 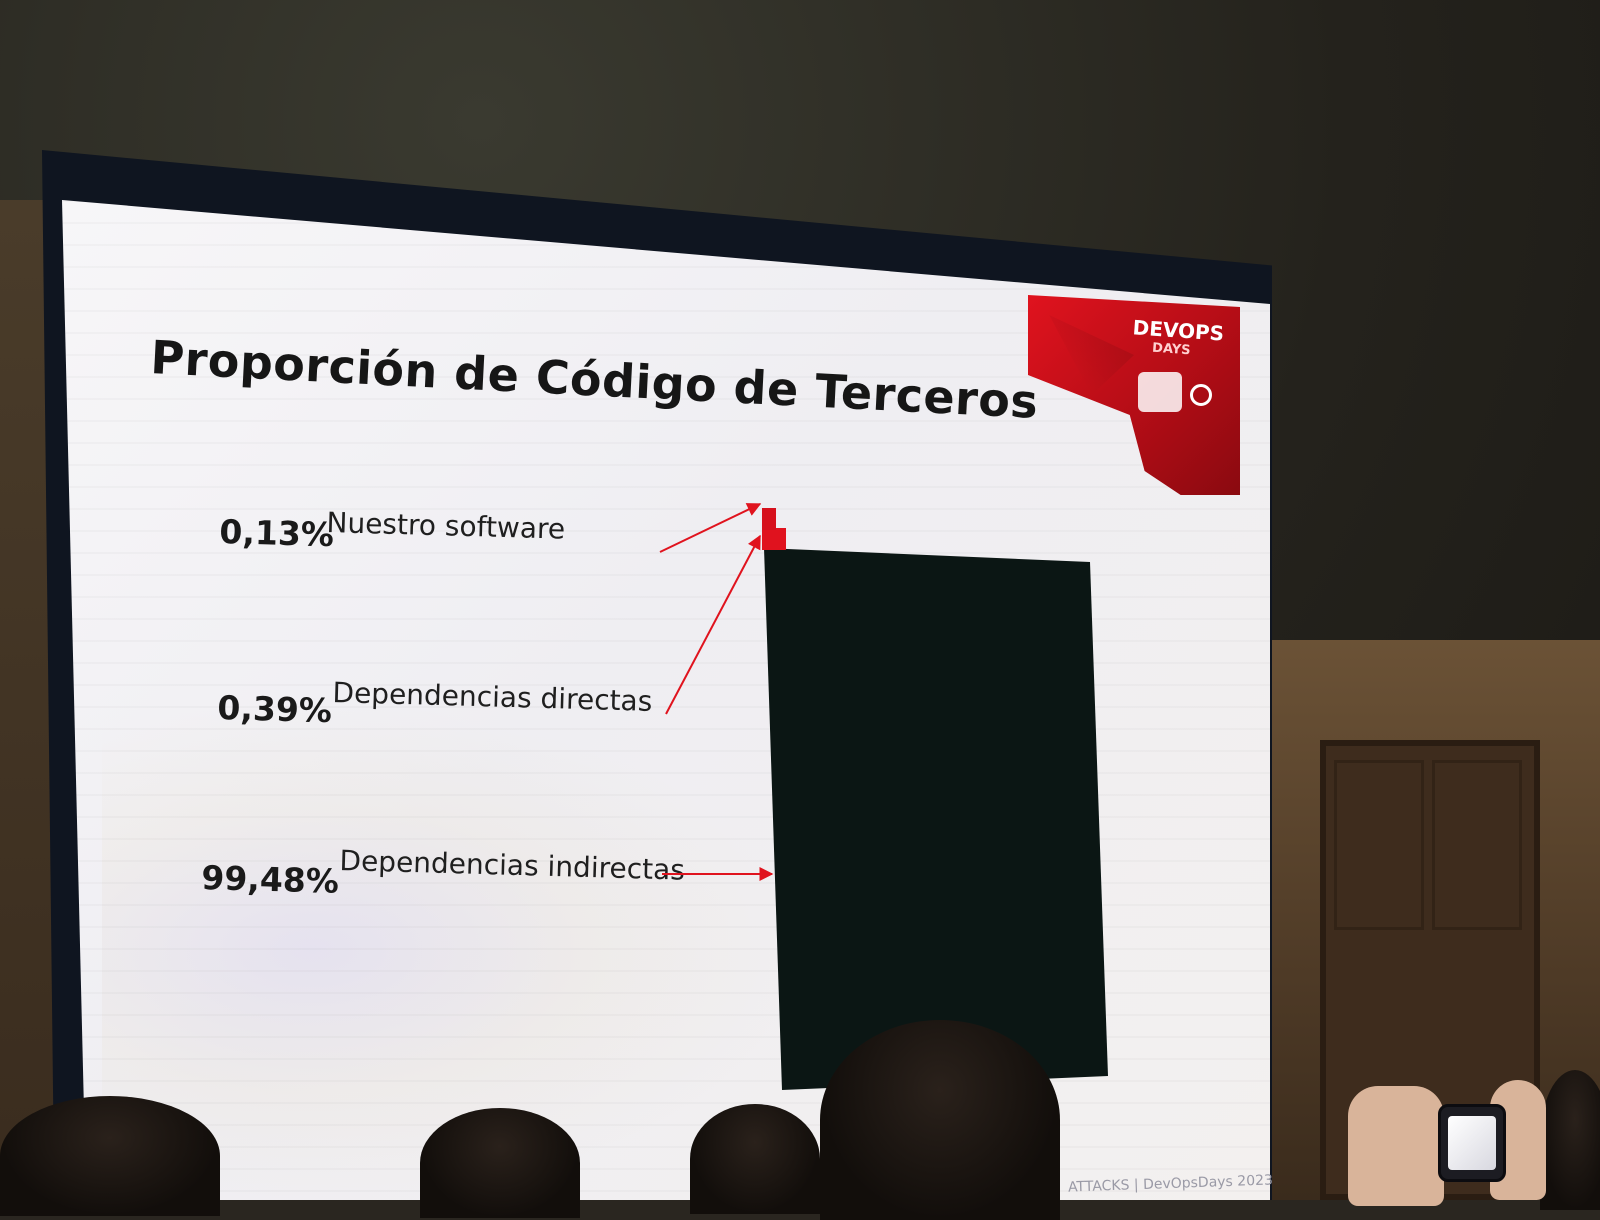 I want to click on logo-emblem-icon, so click(x=1160, y=392).